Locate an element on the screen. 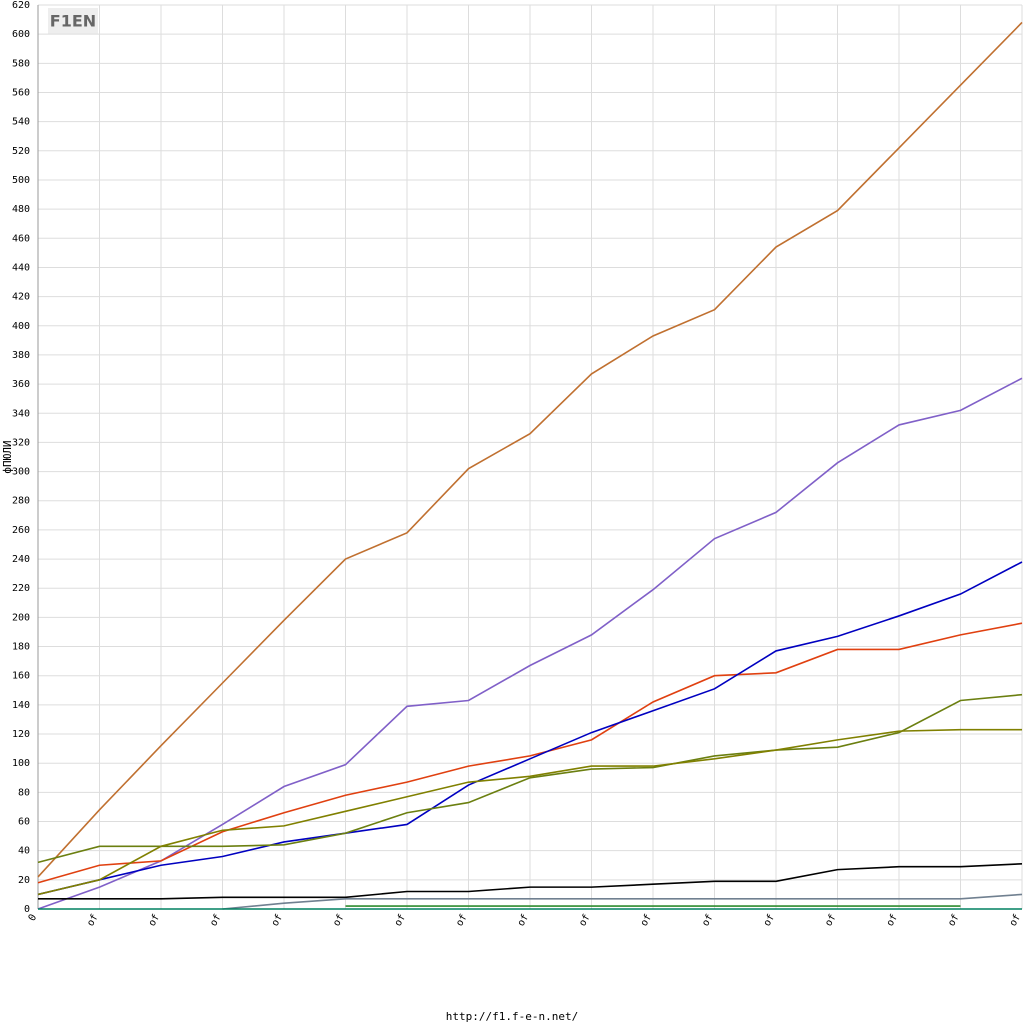 The image size is (1024, 1028). y-tick-label: 140 is located at coordinates (21, 705).